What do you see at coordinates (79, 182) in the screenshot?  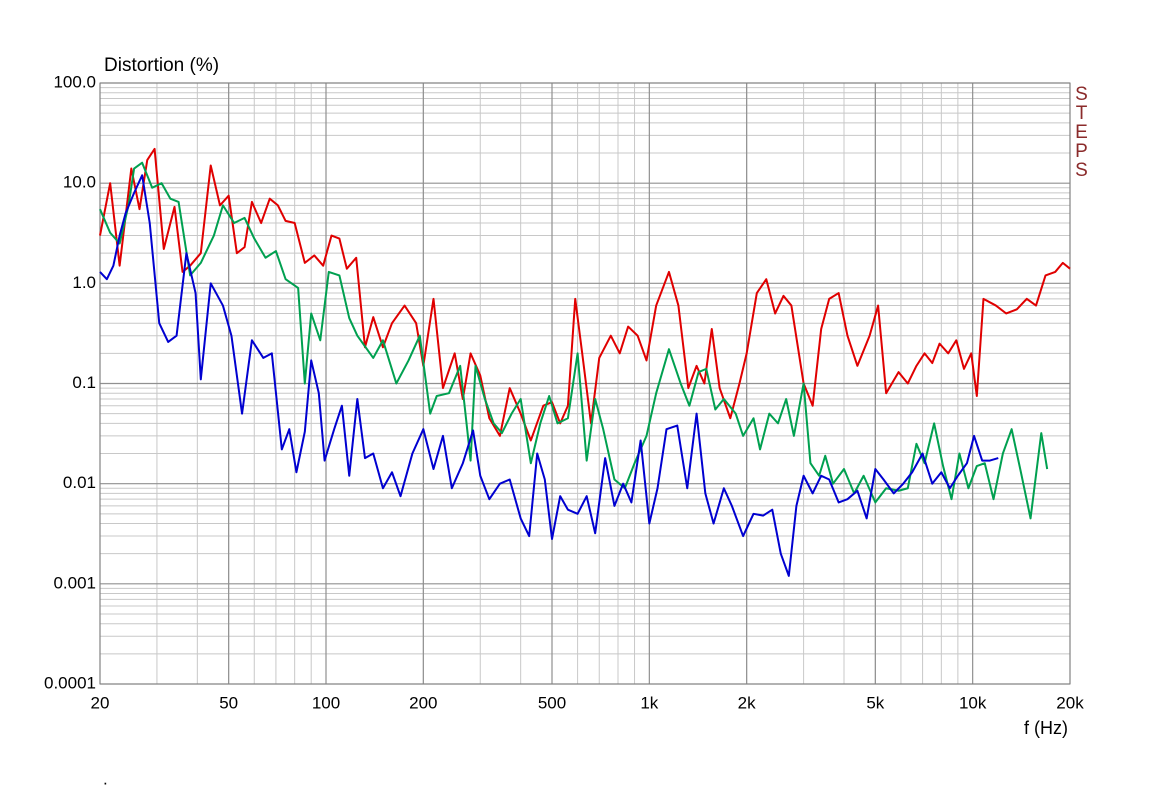 I see `y-tick-label: 10.0` at bounding box center [79, 182].